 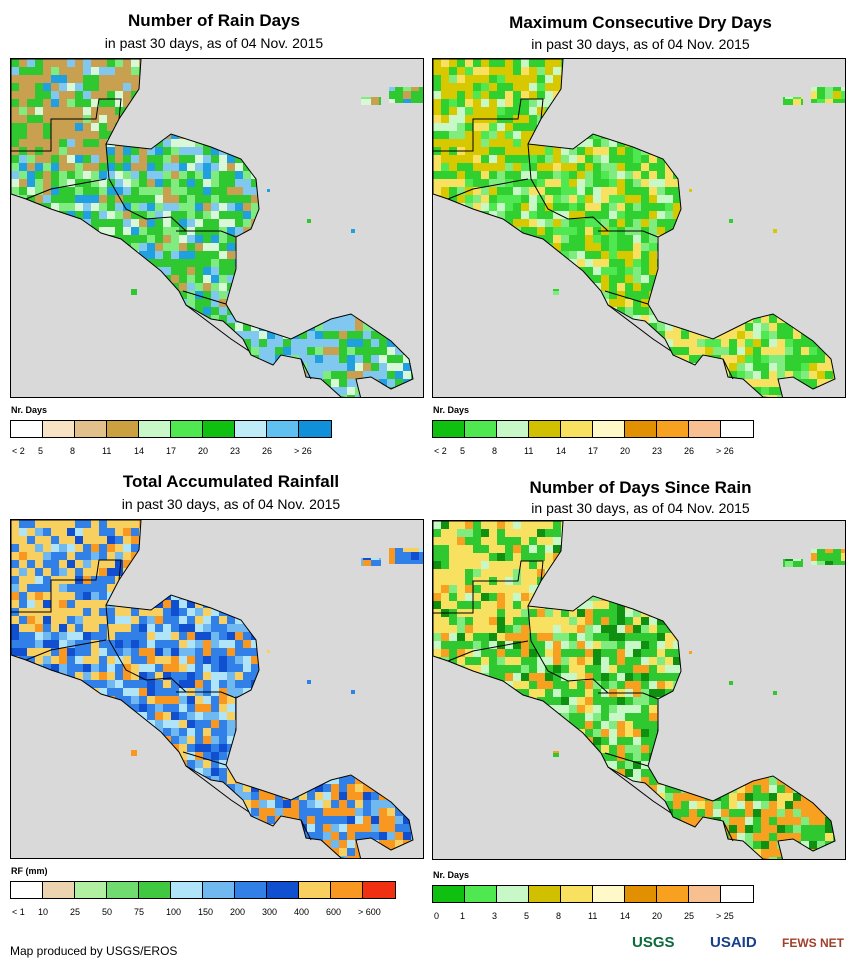 I want to click on legend-tick-label: 600, so click(x=334, y=912).